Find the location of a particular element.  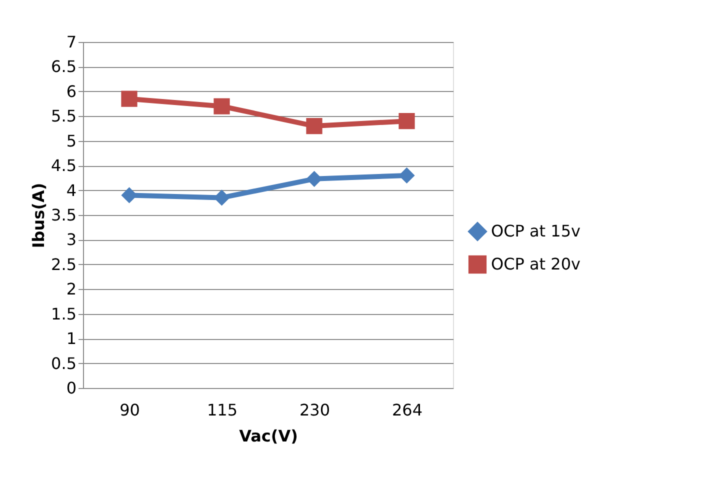

y-tick-label: 1.5 is located at coordinates (63, 314).